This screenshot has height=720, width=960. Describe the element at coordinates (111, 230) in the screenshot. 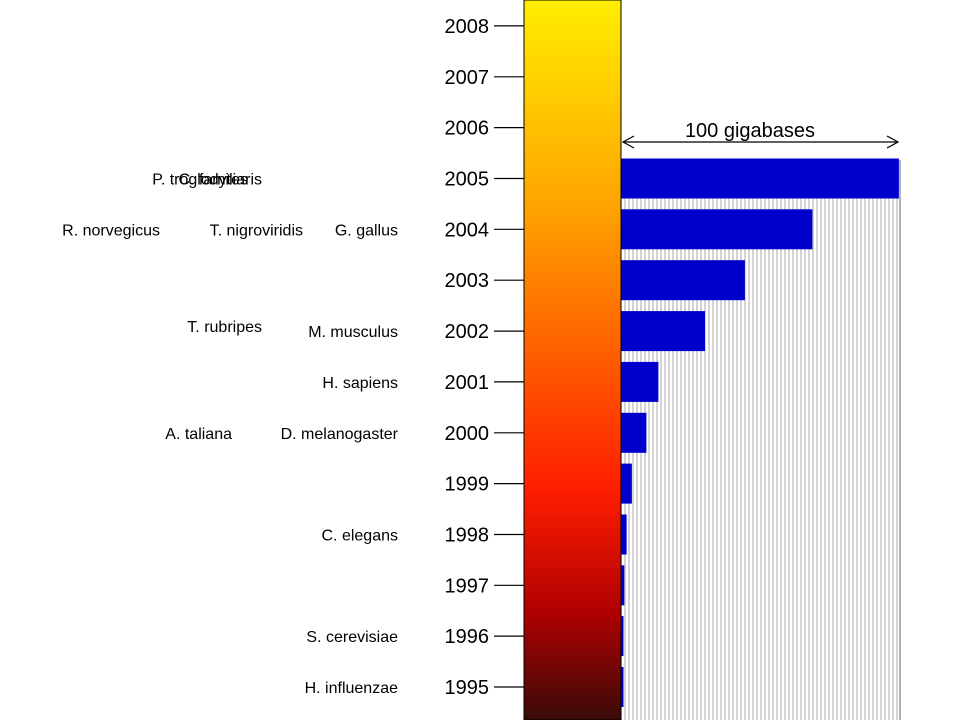

I see `species-label: R. norvegicus` at that location.